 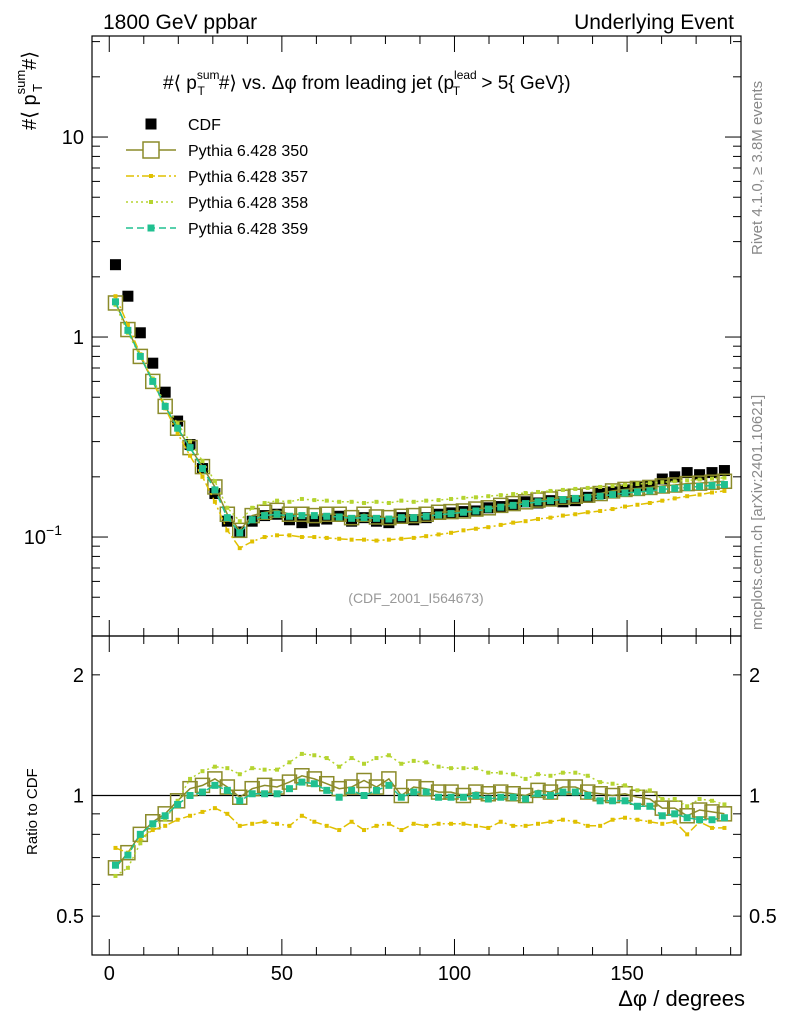 I want to click on analysis-label: (CDF_2001_I564673), so click(x=415, y=598).